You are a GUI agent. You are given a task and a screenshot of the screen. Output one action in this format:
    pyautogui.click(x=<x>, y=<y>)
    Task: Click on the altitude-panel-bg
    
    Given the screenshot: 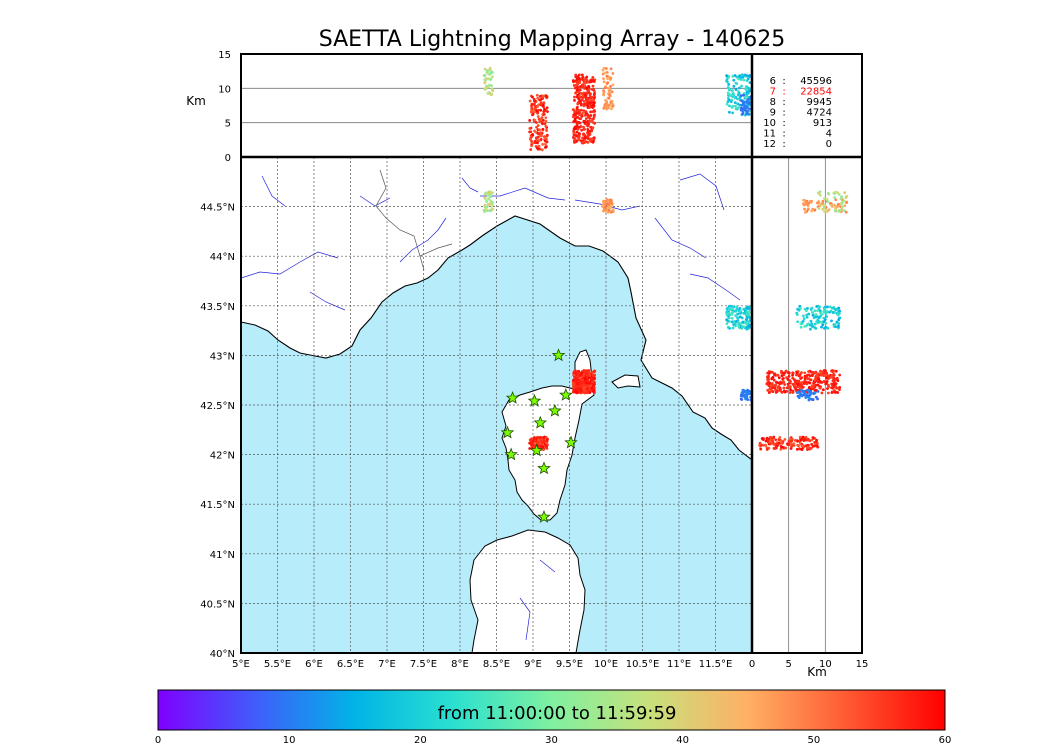 What is the action you would take?
    pyautogui.click(x=496, y=105)
    